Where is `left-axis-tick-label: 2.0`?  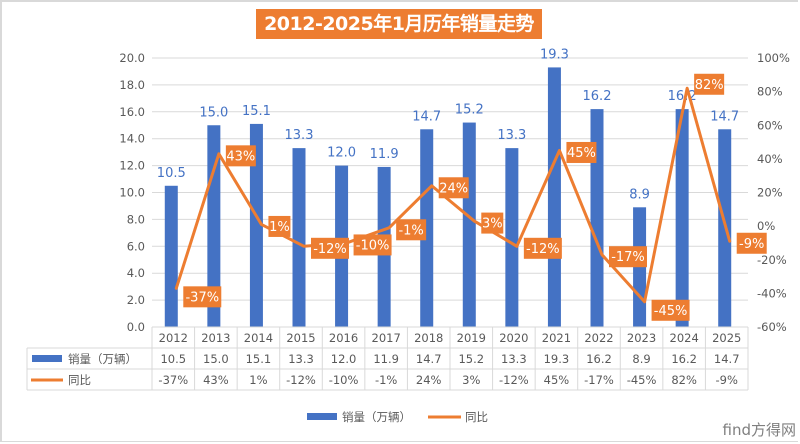 left-axis-tick-label: 2.0 is located at coordinates (136, 300).